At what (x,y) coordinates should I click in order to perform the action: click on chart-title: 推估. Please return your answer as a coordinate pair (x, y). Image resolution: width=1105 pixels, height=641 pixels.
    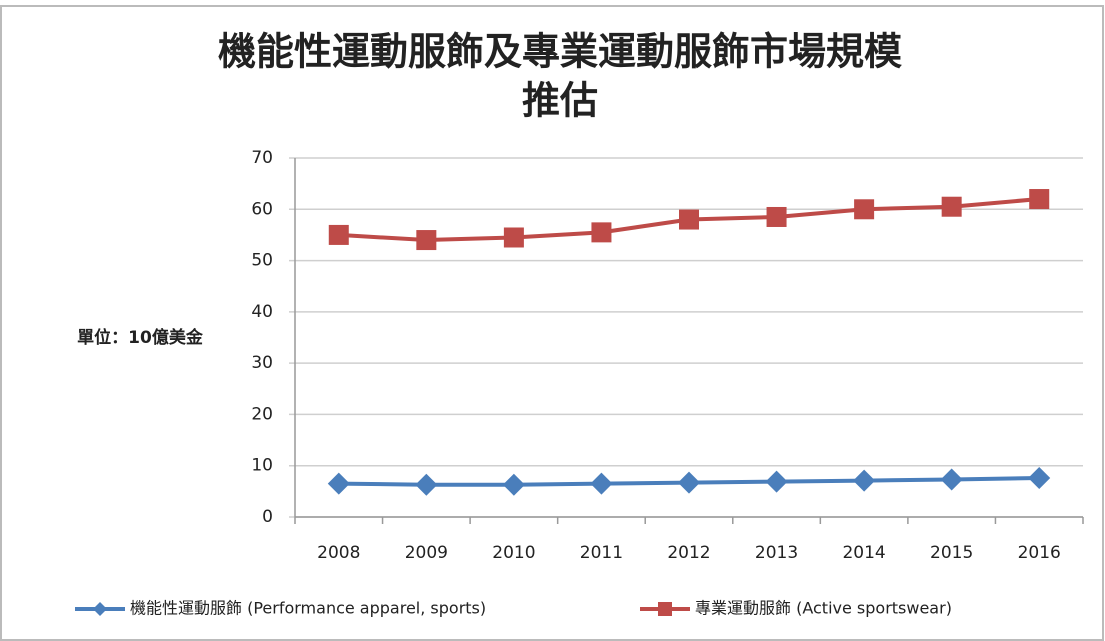
    Looking at the image, I should click on (560, 100).